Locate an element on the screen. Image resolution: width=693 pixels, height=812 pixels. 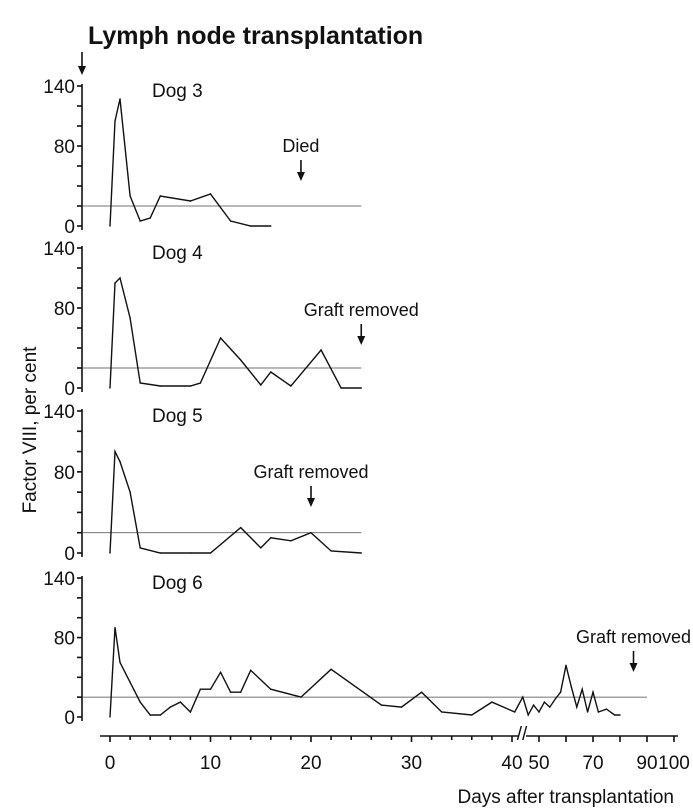
panel-label: Dog 4 is located at coordinates (177, 253).